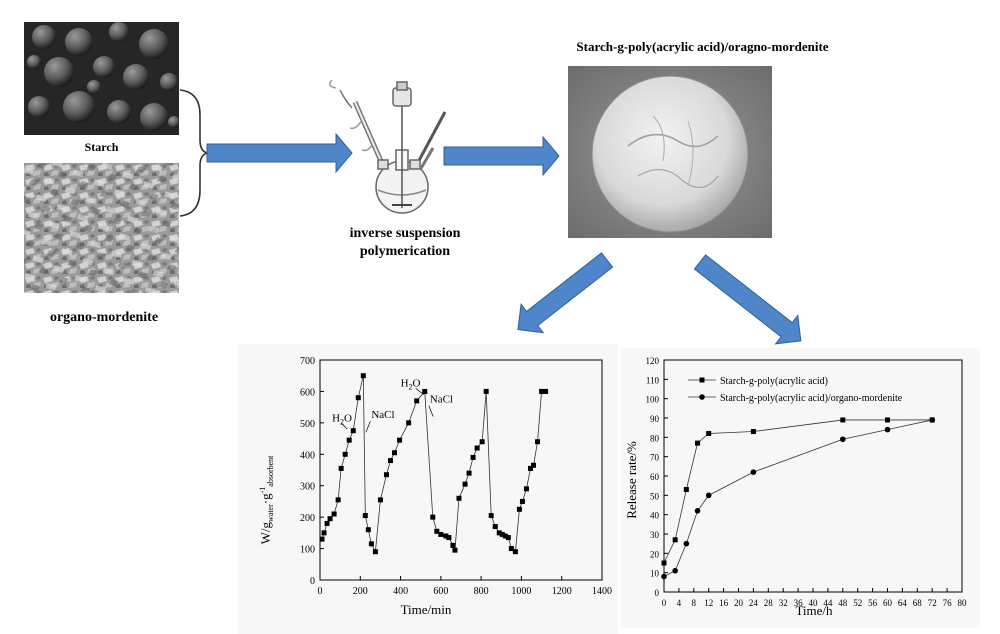  I want to click on release-y-tick-label: 20, so click(655, 554).